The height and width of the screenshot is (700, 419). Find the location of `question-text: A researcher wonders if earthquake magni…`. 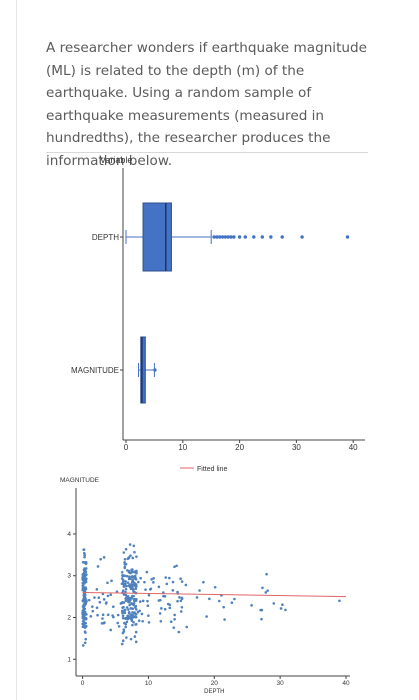

question-text: A researcher wonders if earthquake magni… is located at coordinates (207, 104).